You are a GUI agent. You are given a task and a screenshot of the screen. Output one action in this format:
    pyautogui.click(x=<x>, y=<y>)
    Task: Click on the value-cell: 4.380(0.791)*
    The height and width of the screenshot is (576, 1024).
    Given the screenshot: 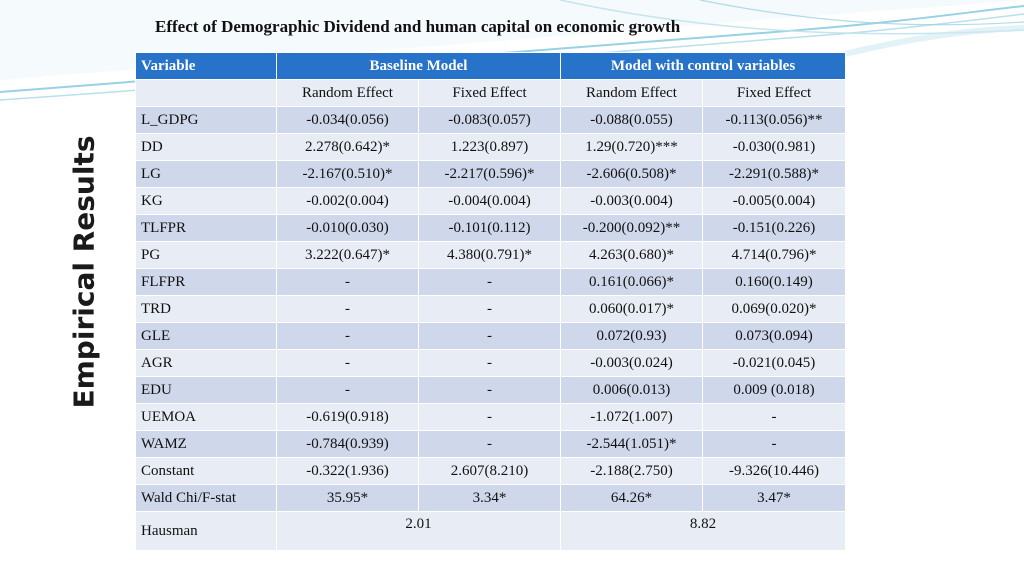 What is the action you would take?
    pyautogui.click(x=489, y=255)
    